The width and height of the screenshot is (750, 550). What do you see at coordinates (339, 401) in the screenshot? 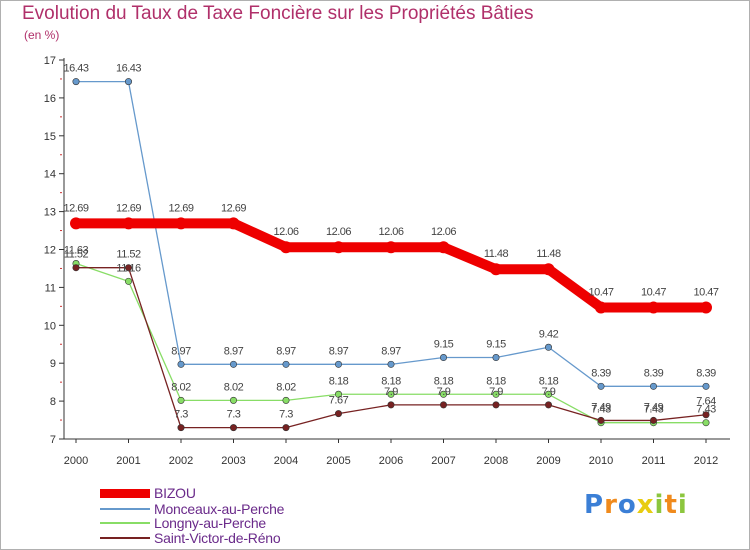
I see `data-label: 7.67` at bounding box center [339, 401].